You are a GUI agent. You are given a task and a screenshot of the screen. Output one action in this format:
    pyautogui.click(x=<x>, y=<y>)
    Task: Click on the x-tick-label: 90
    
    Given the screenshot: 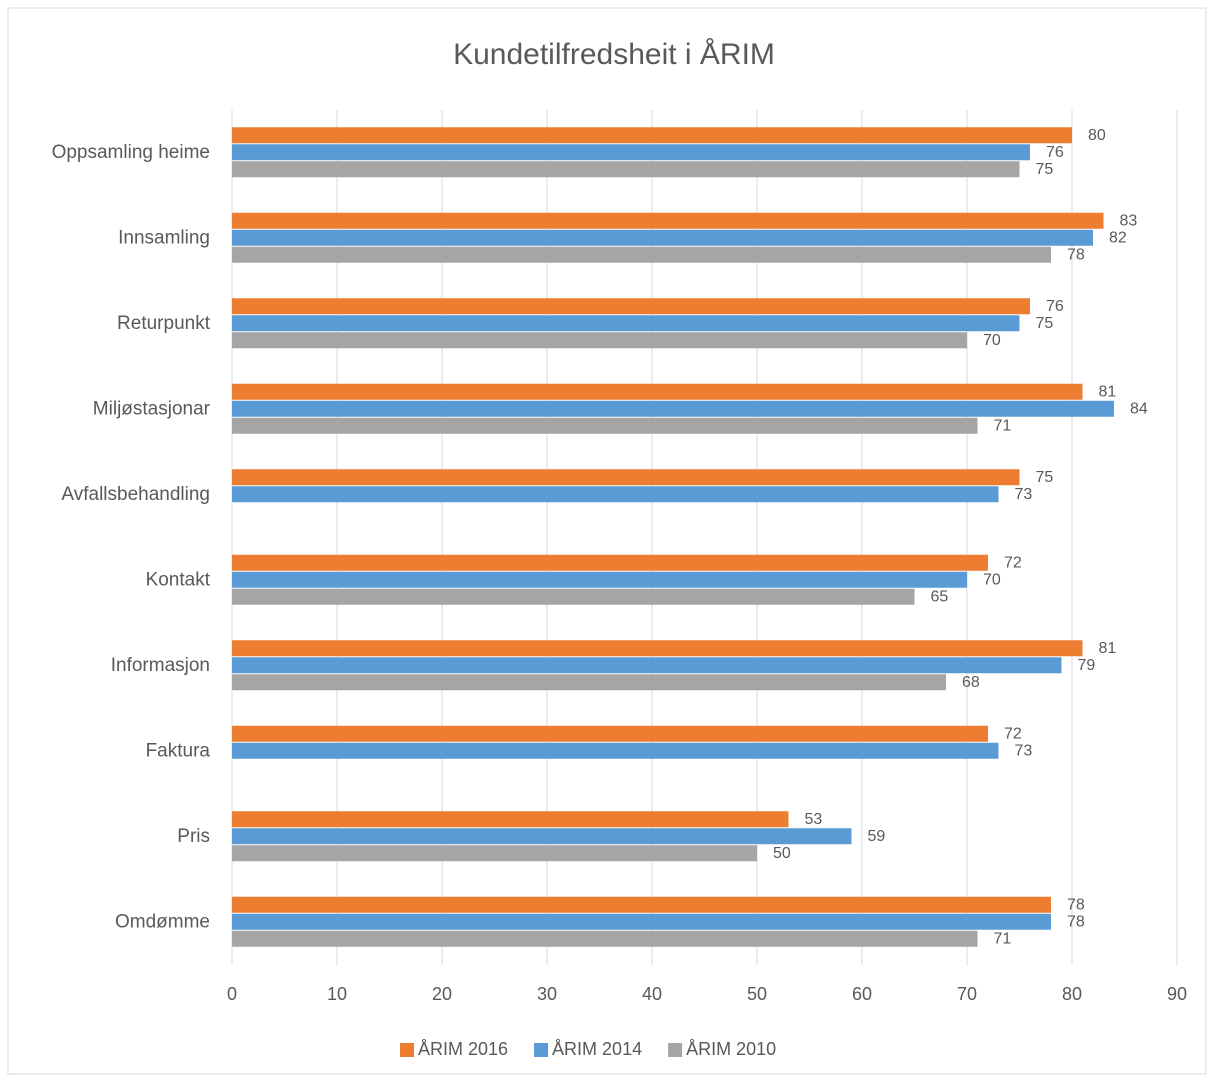 What is the action you would take?
    pyautogui.click(x=1177, y=994)
    